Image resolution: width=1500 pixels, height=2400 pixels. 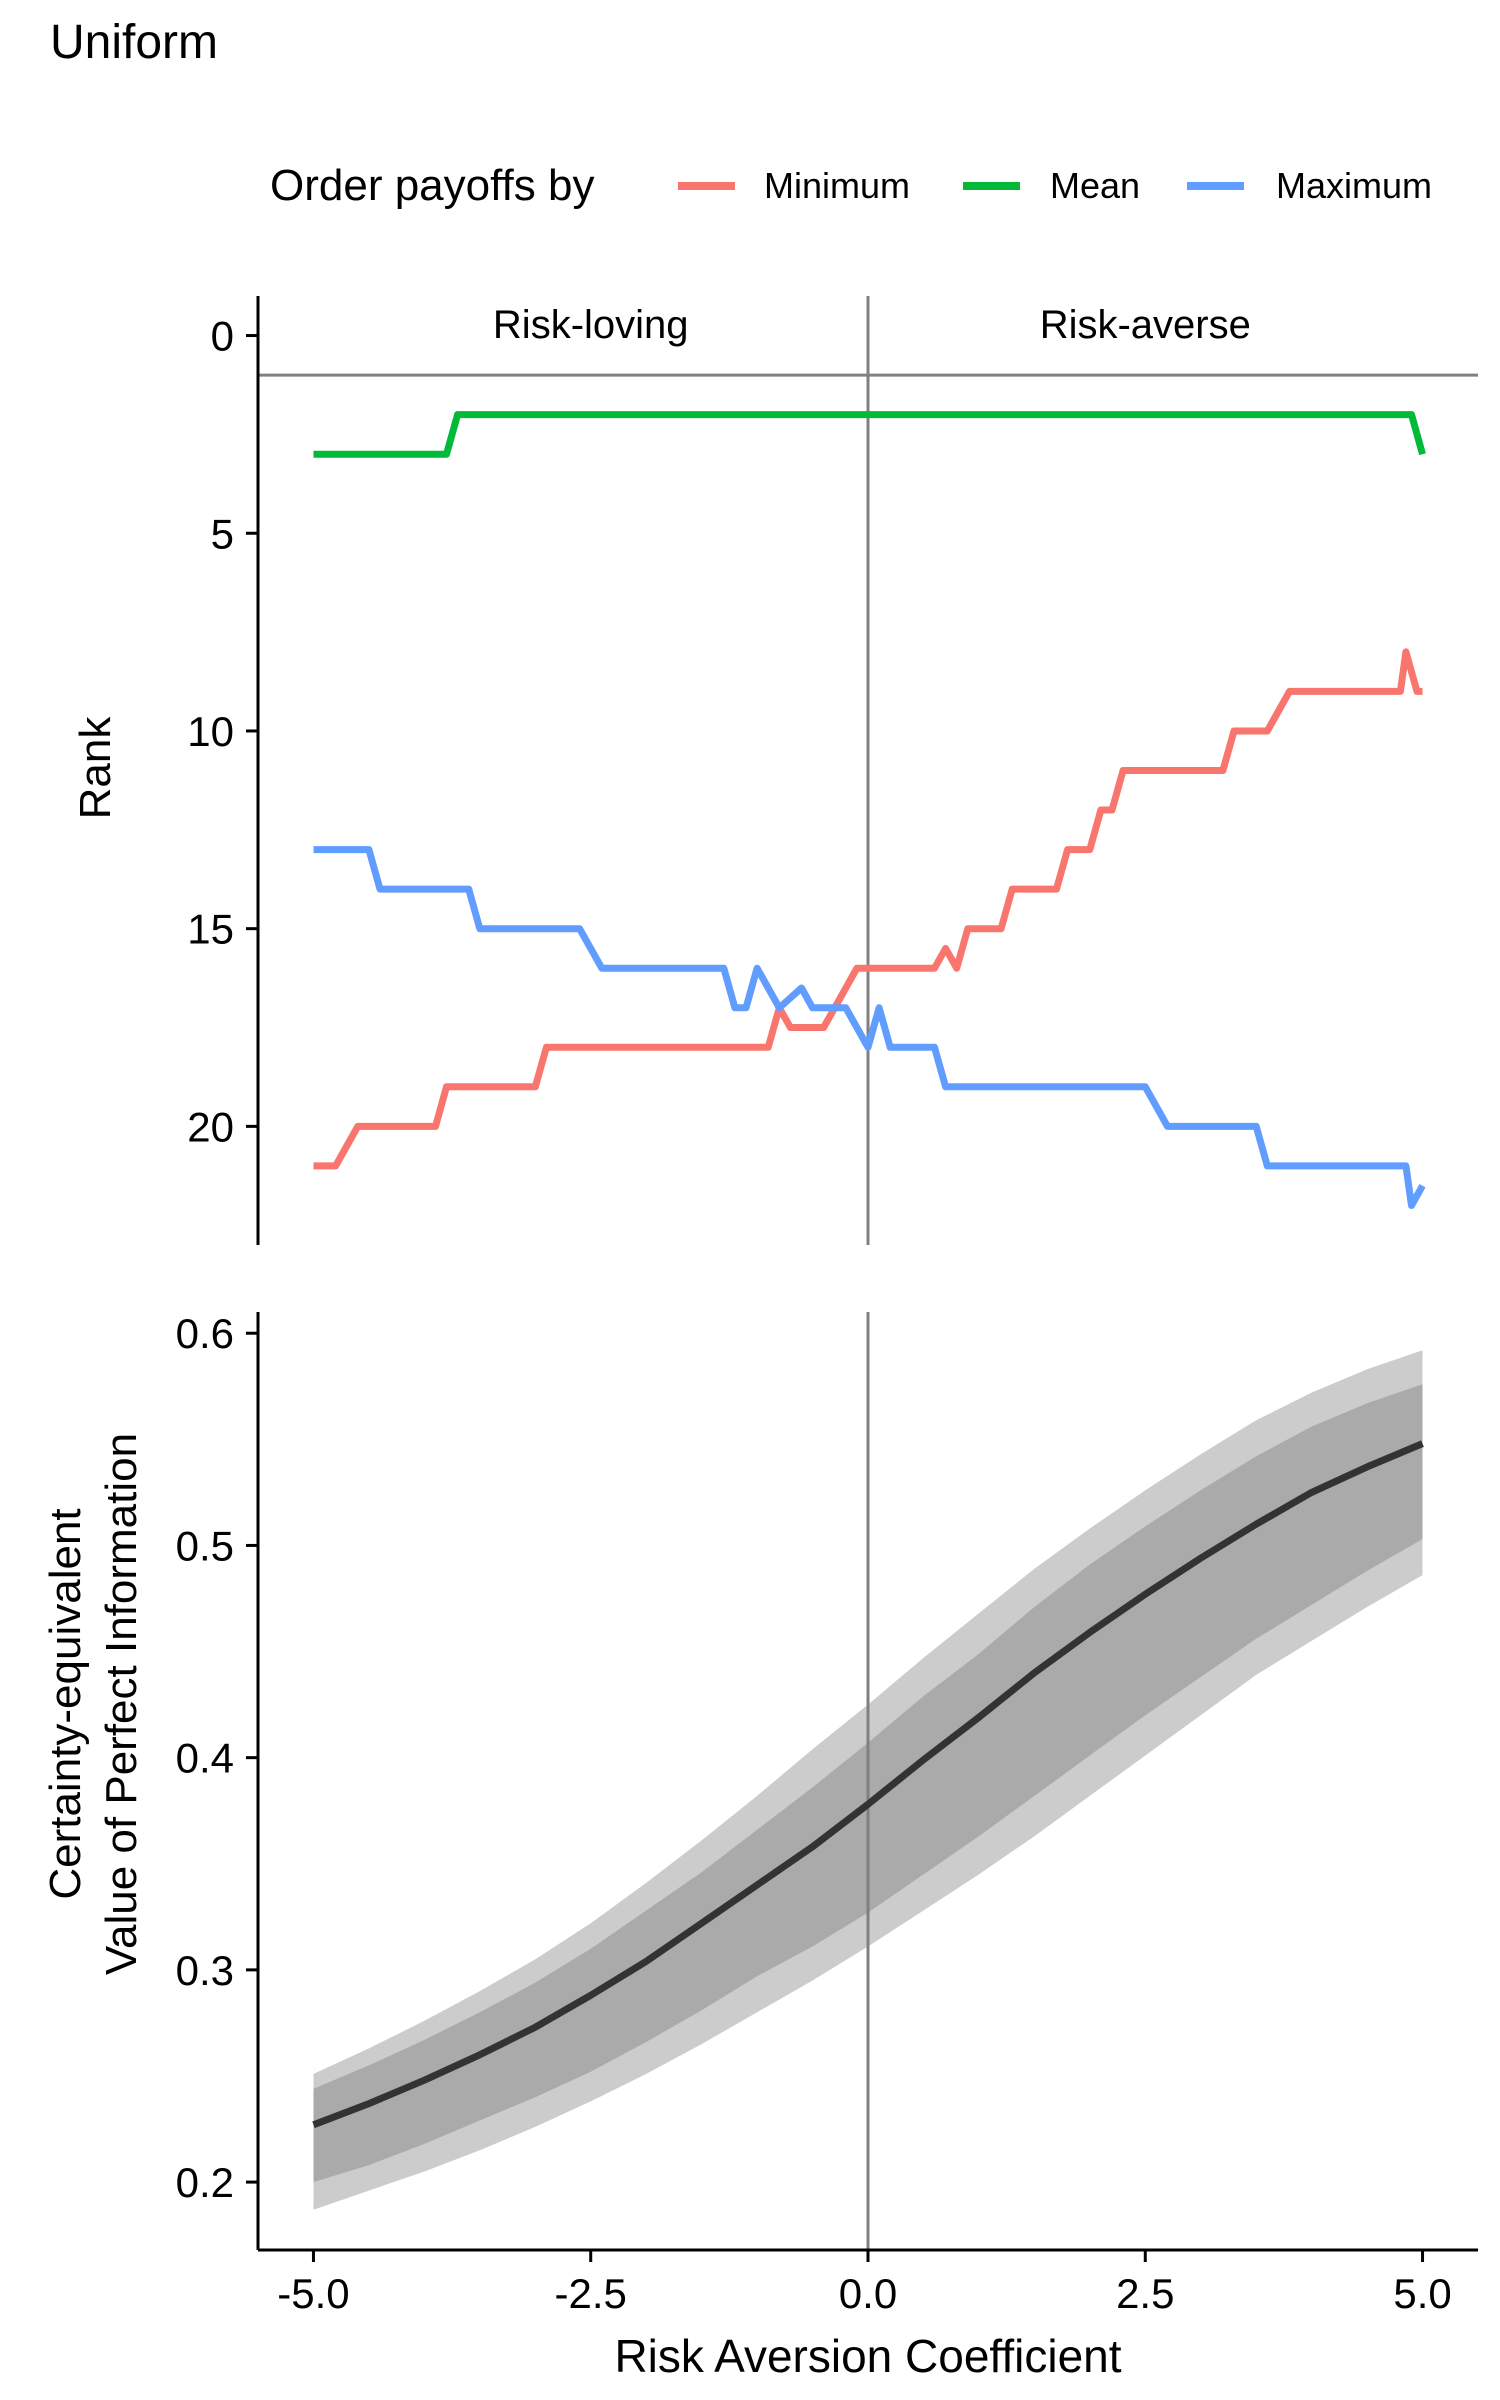 What do you see at coordinates (205, 1545) in the screenshot?
I see `value-y-tick-label: 0.5` at bounding box center [205, 1545].